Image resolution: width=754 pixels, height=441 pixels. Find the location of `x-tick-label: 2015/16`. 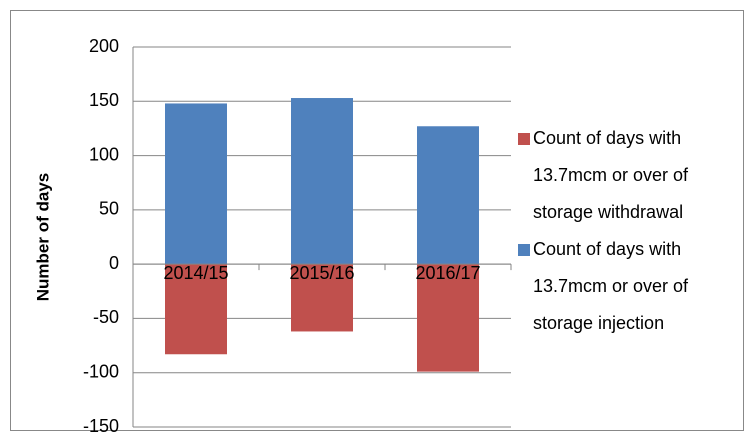

x-tick-label: 2015/16 is located at coordinates (321, 273).